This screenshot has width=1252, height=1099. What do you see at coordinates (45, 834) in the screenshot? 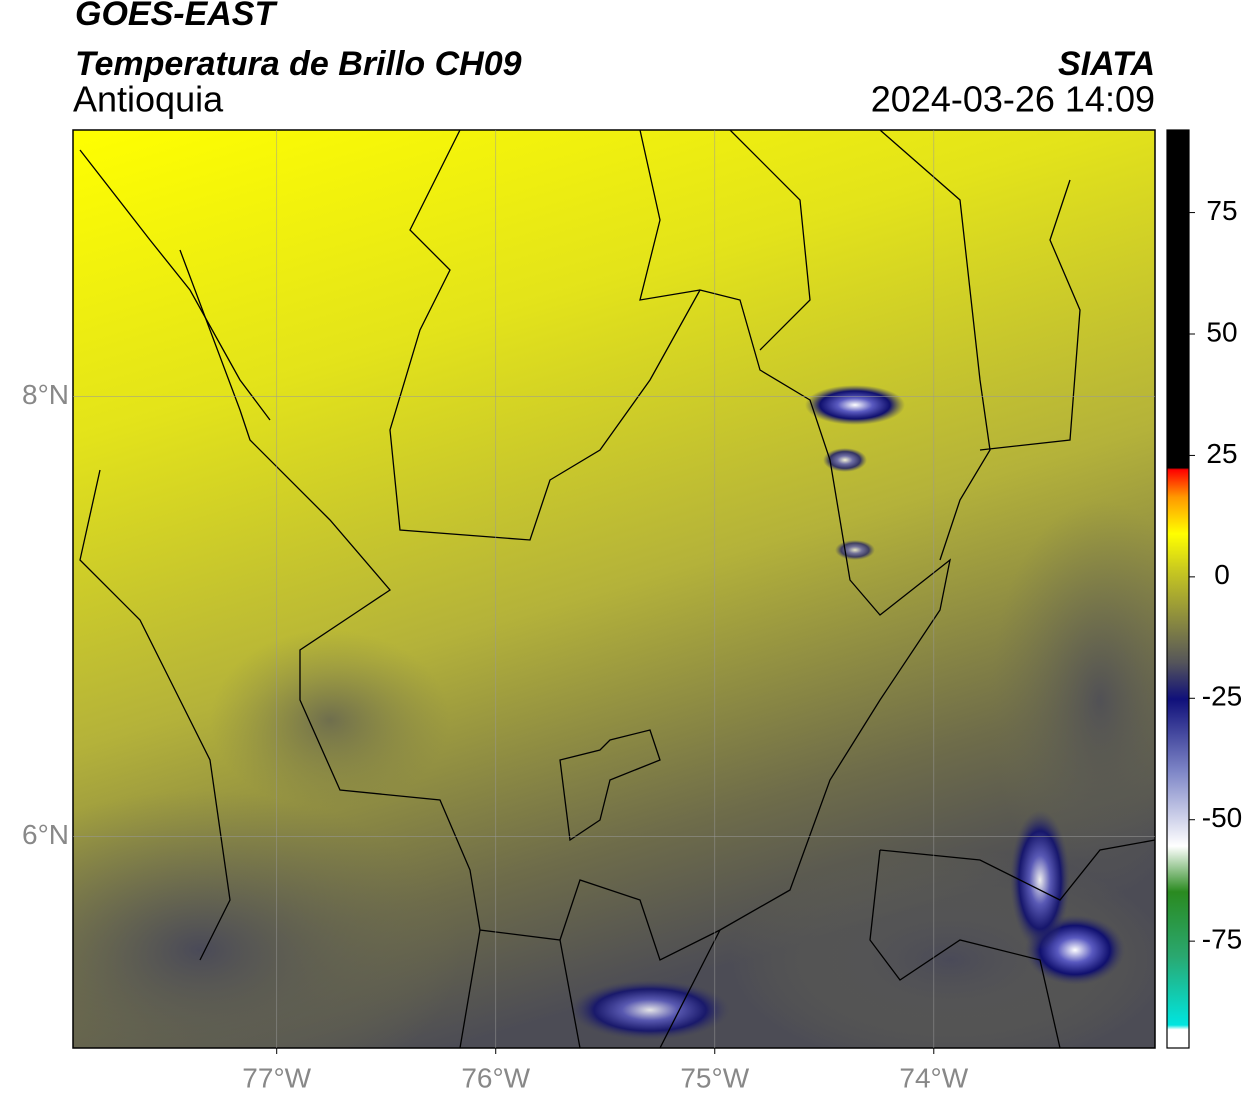
I see `y-tick-label: 6°N` at bounding box center [45, 834].